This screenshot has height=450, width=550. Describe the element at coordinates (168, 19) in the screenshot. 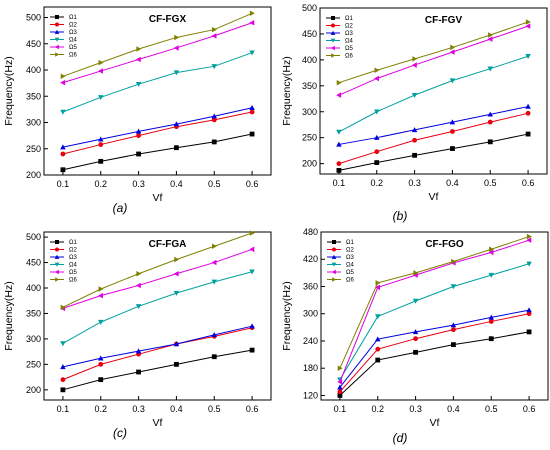

I see `chart-title: CF-FGX` at that location.